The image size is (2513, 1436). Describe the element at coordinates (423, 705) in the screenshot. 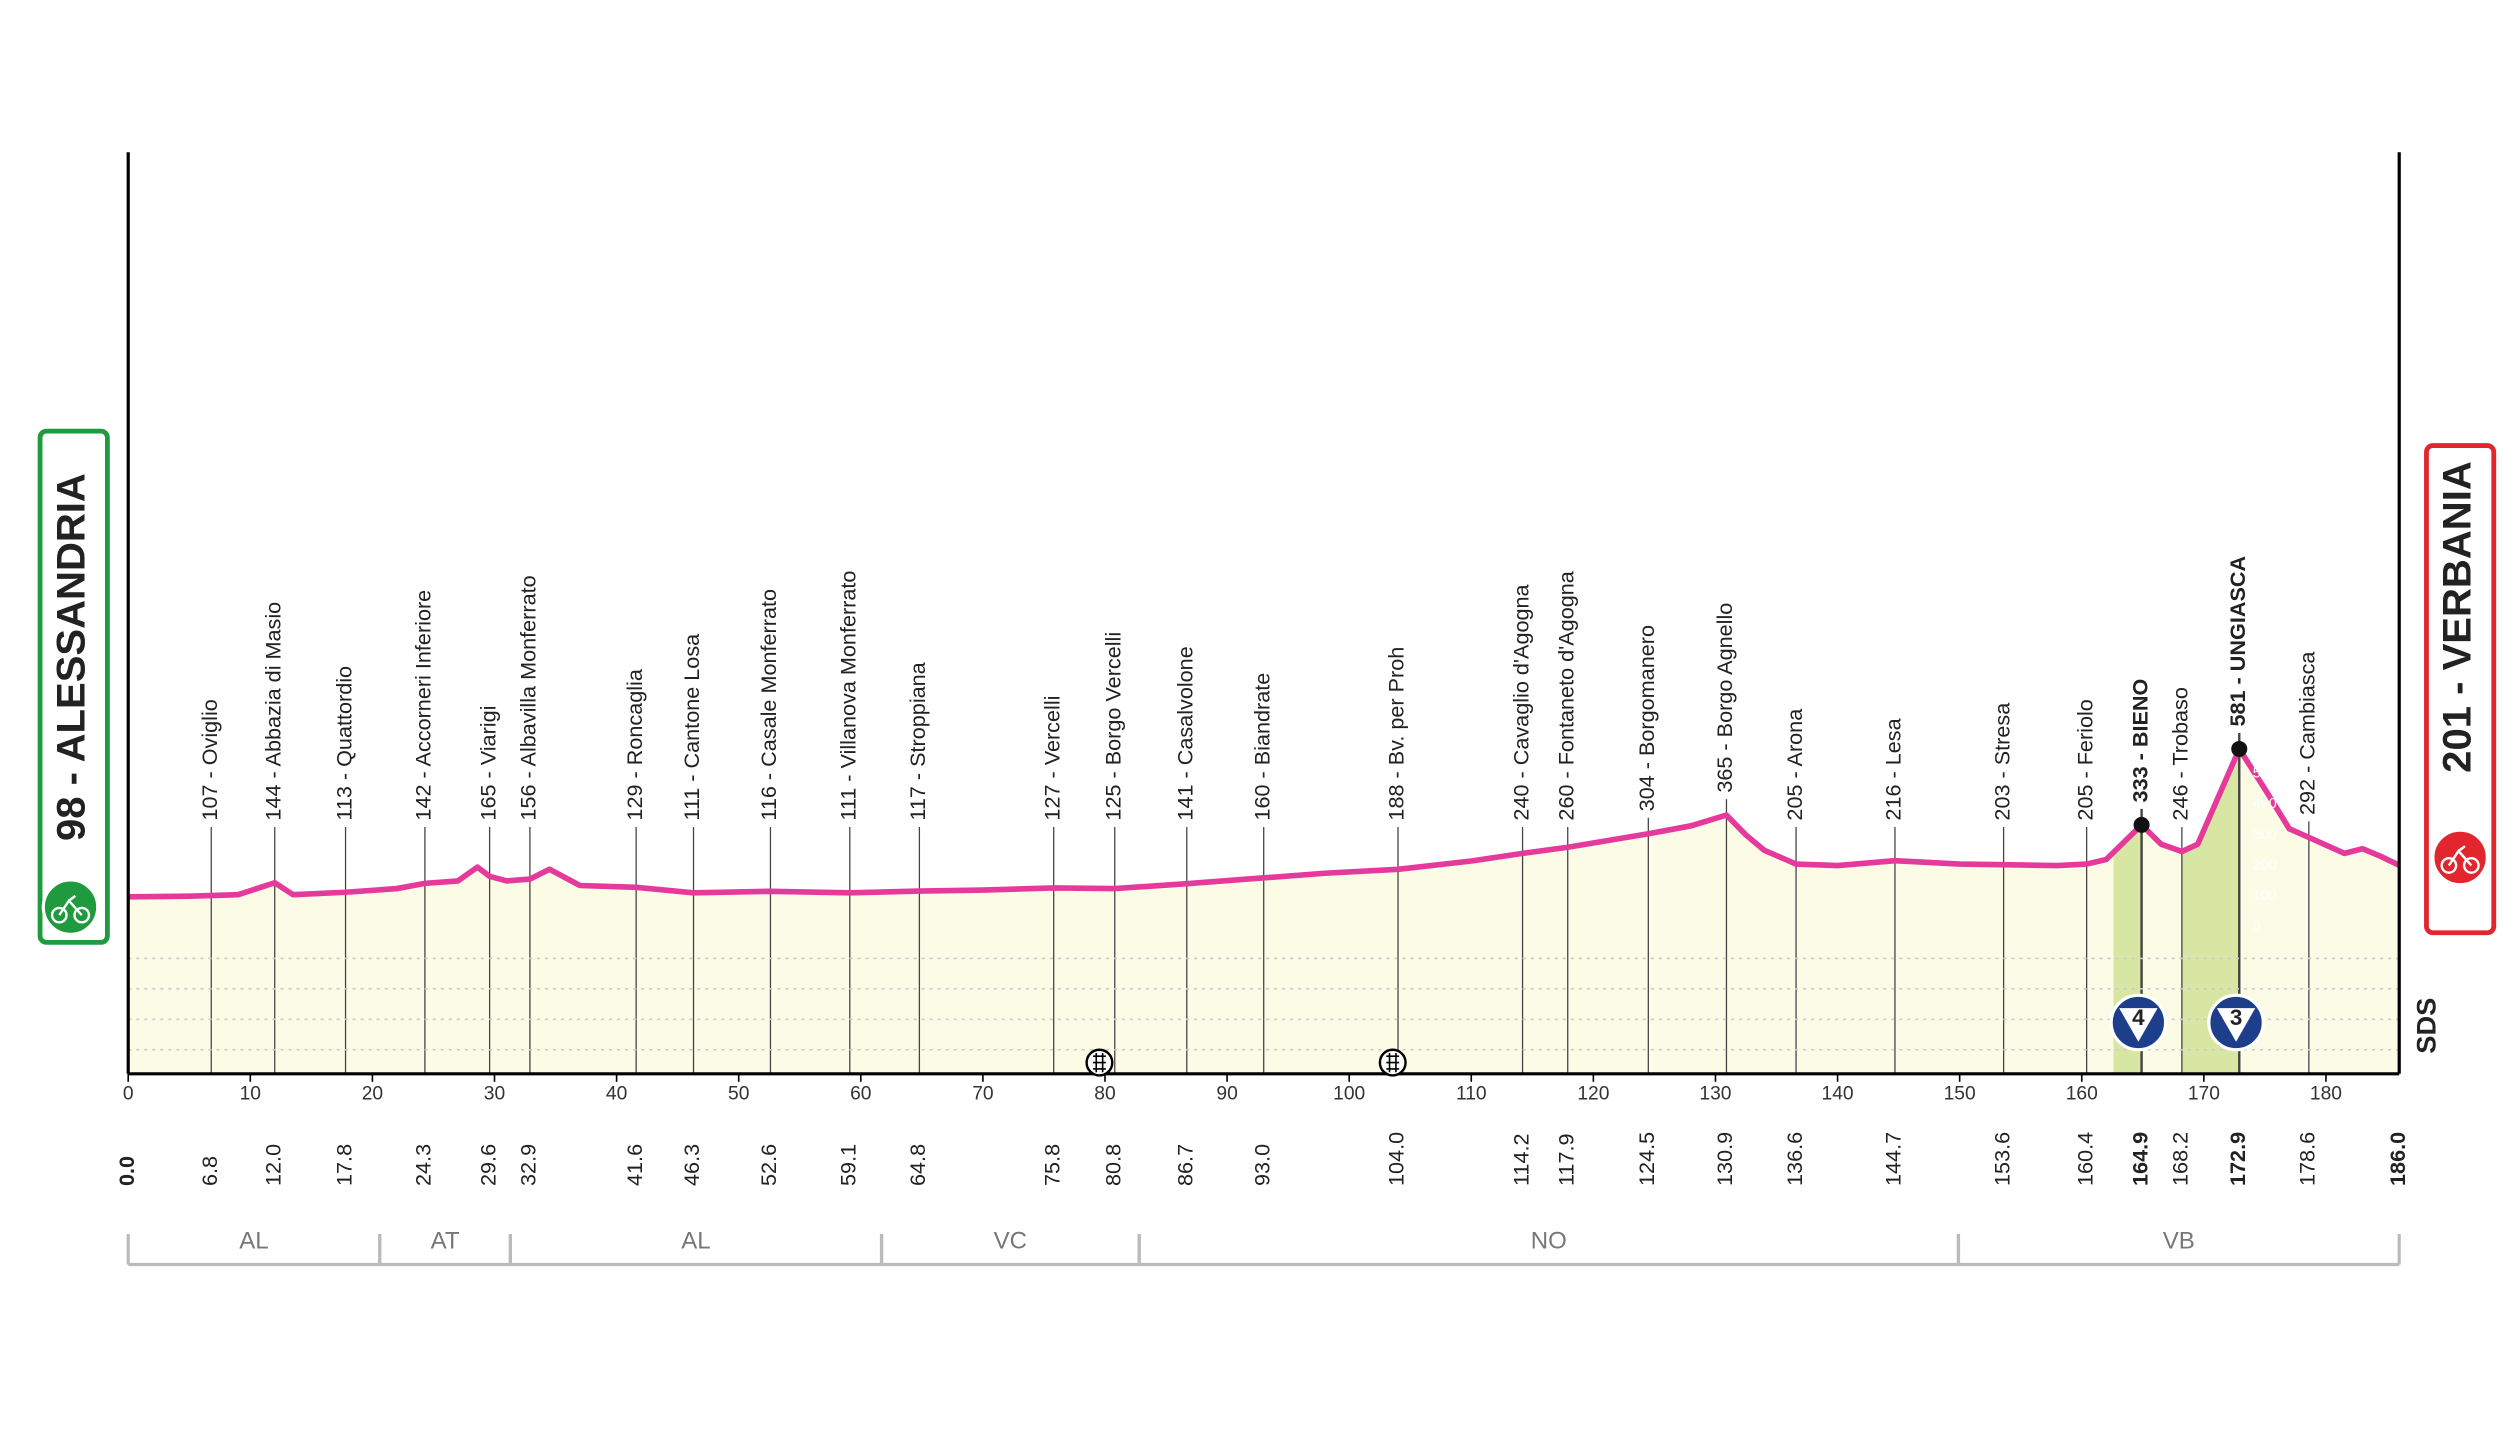

I see `waypoint-label: 142 - Accorneri Inferiore` at that location.